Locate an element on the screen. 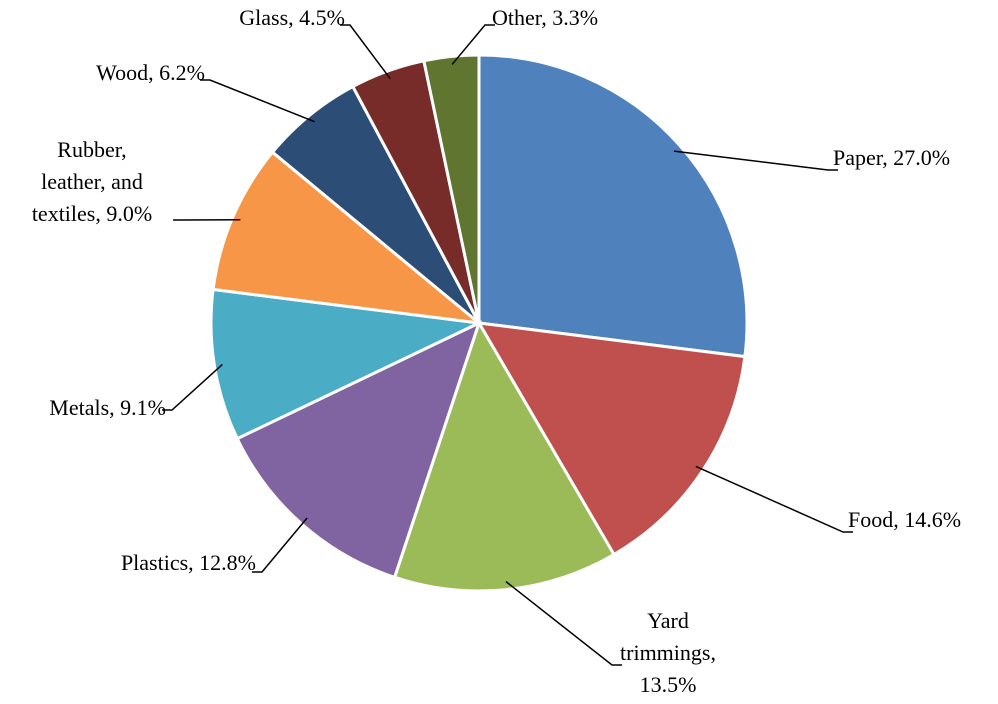 This screenshot has height=704, width=998. data-label: Rubber, leather, and textiles, 9.0% is located at coordinates (92, 181).